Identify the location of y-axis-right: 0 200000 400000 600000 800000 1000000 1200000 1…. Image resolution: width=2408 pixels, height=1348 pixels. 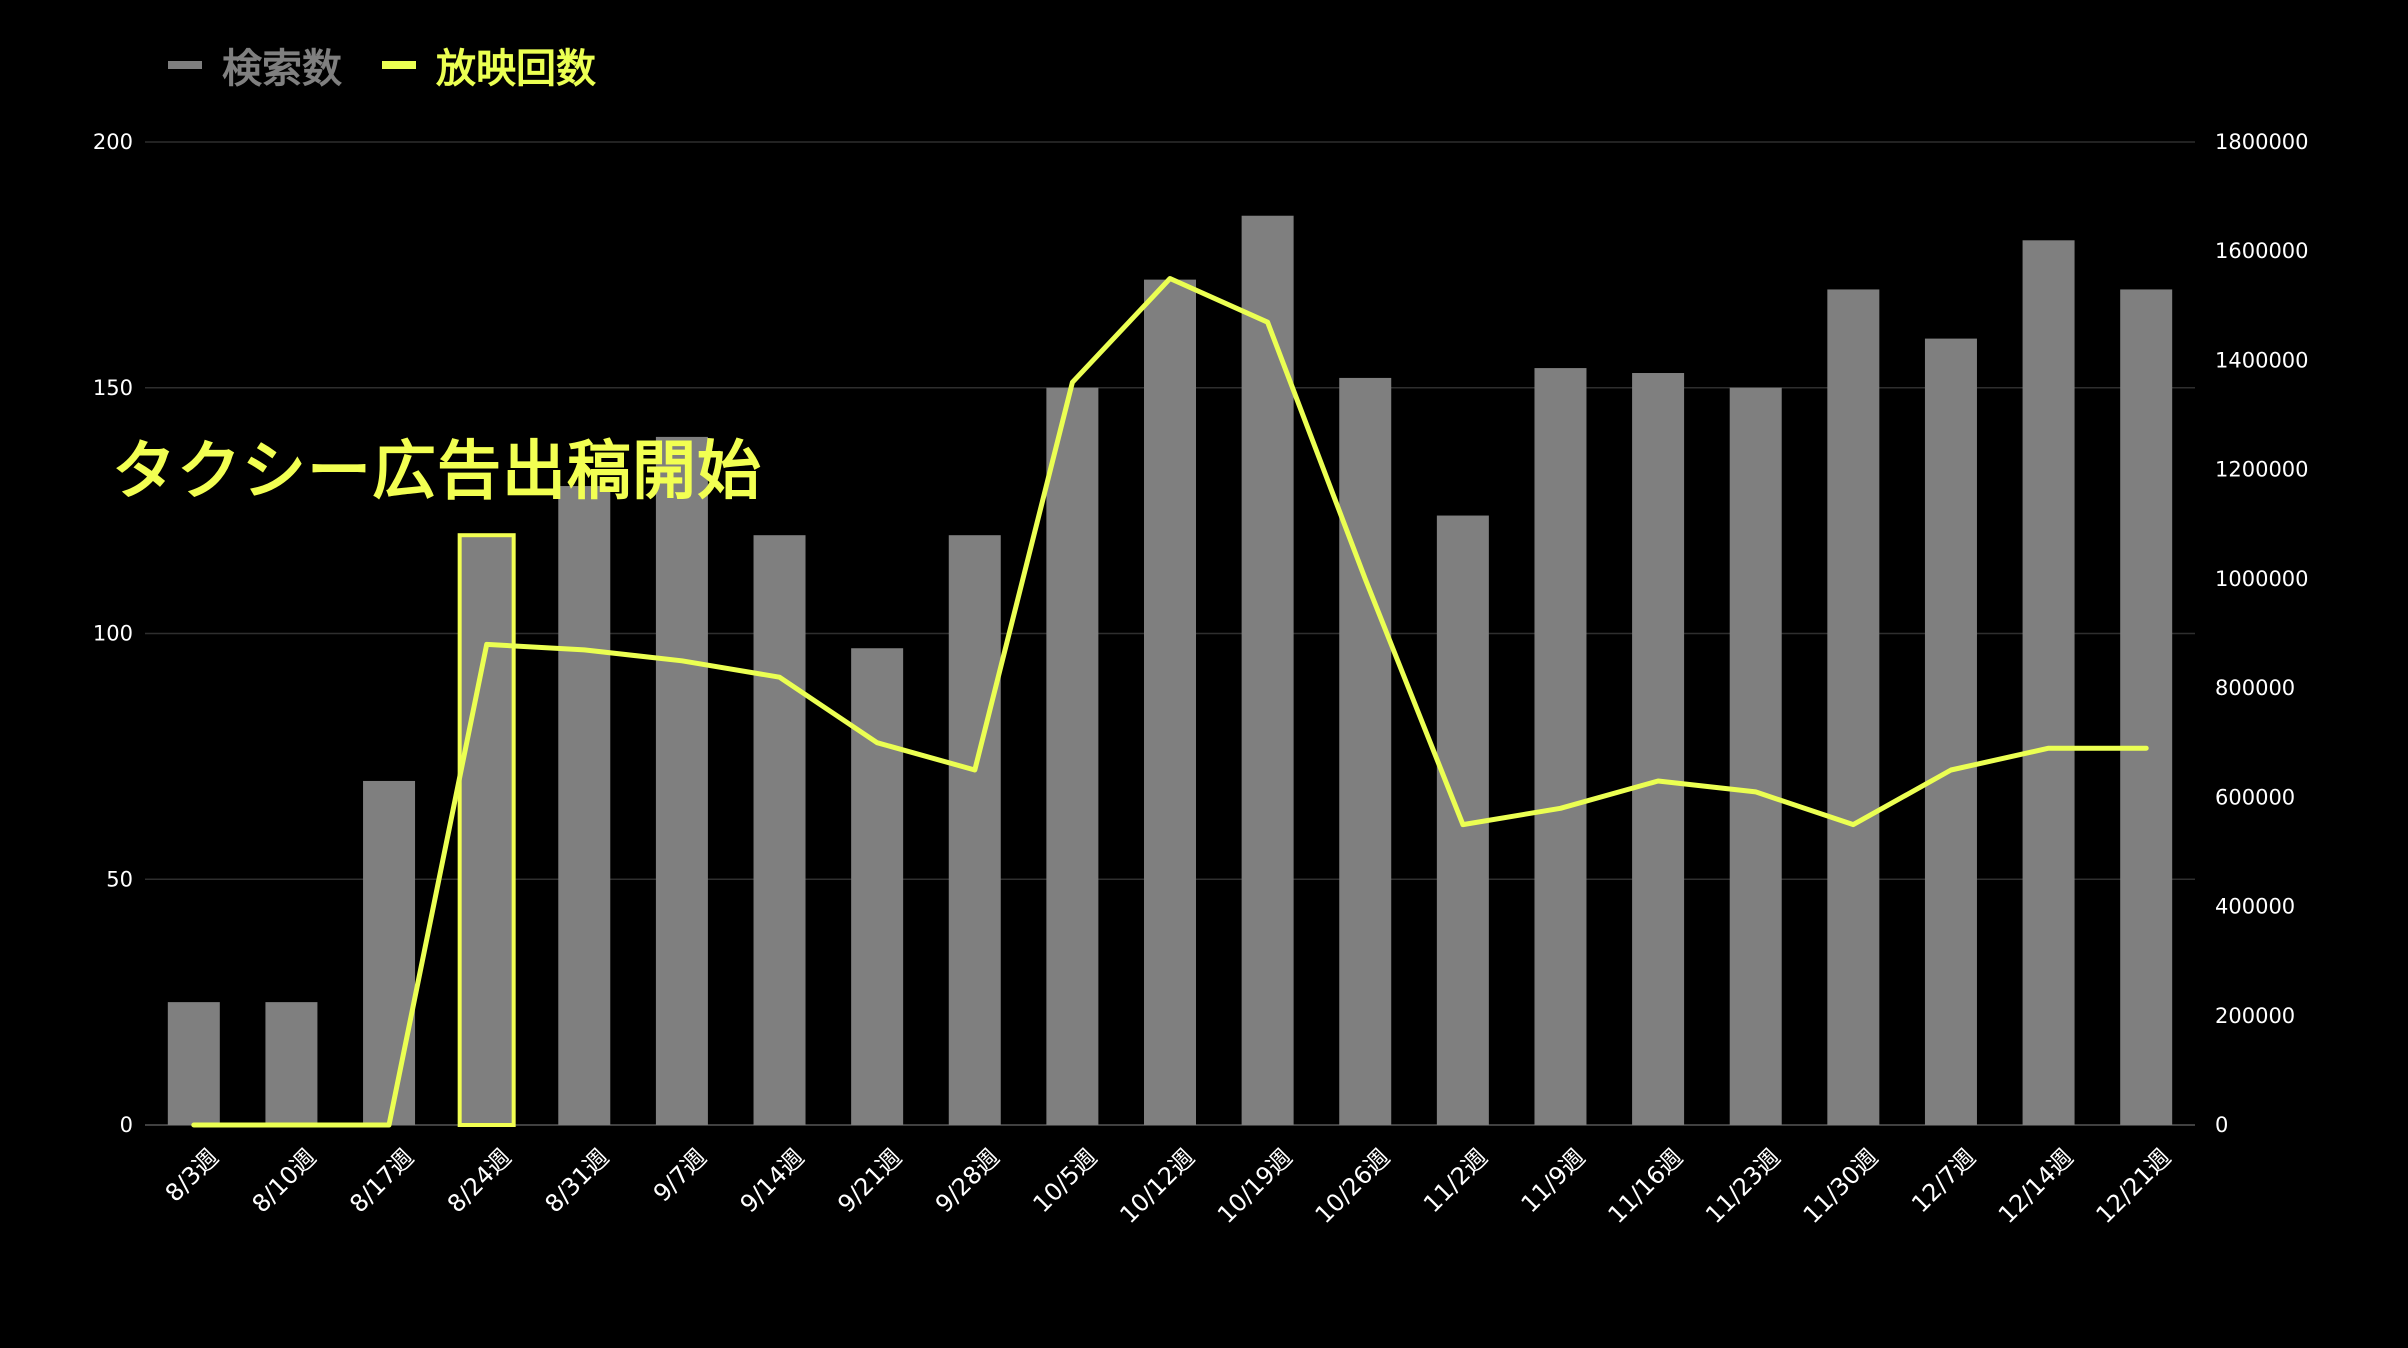
(2262, 633).